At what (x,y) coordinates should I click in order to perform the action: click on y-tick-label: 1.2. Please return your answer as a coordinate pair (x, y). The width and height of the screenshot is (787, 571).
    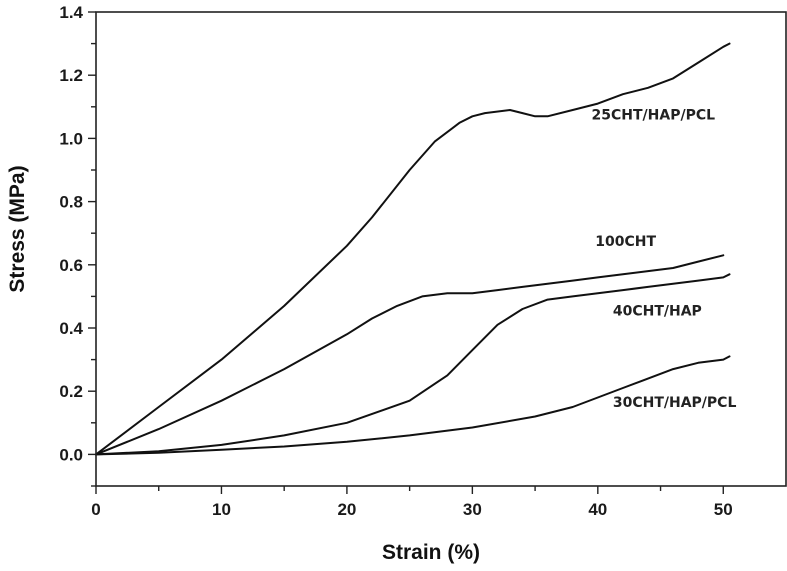
    Looking at the image, I should click on (71, 75).